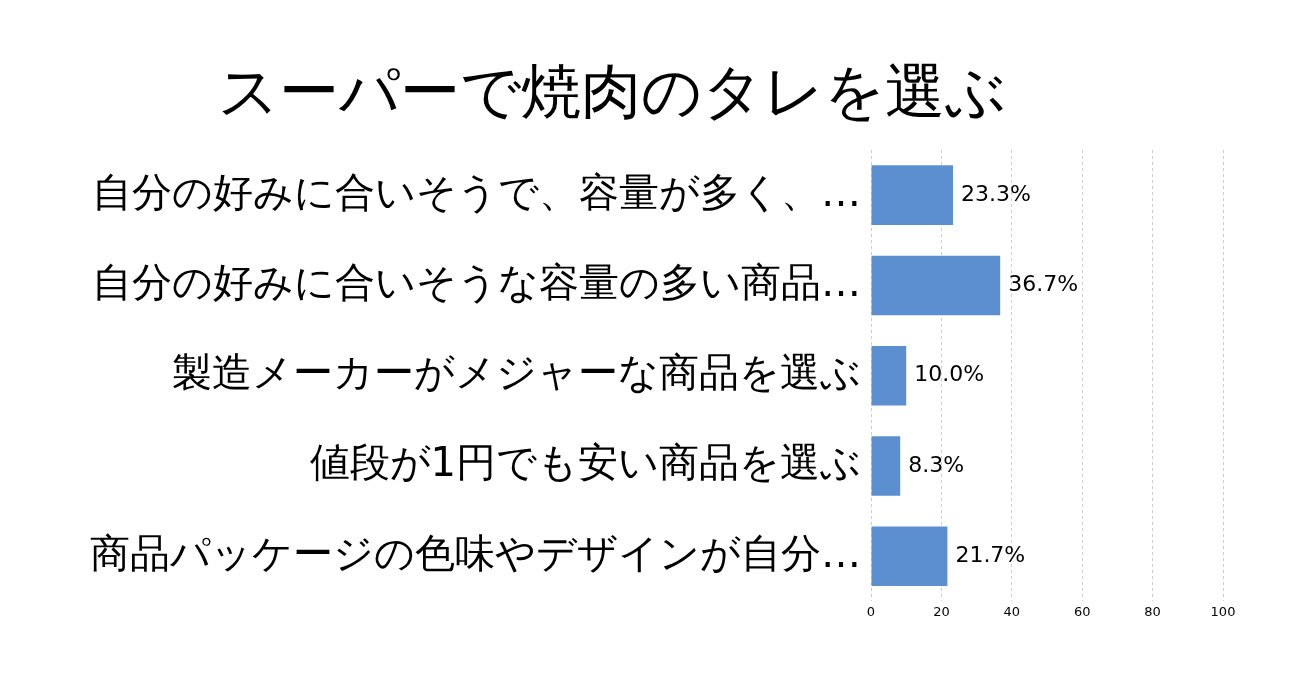  What do you see at coordinates (1223, 611) in the screenshot?
I see `x-tick-label: 100` at bounding box center [1223, 611].